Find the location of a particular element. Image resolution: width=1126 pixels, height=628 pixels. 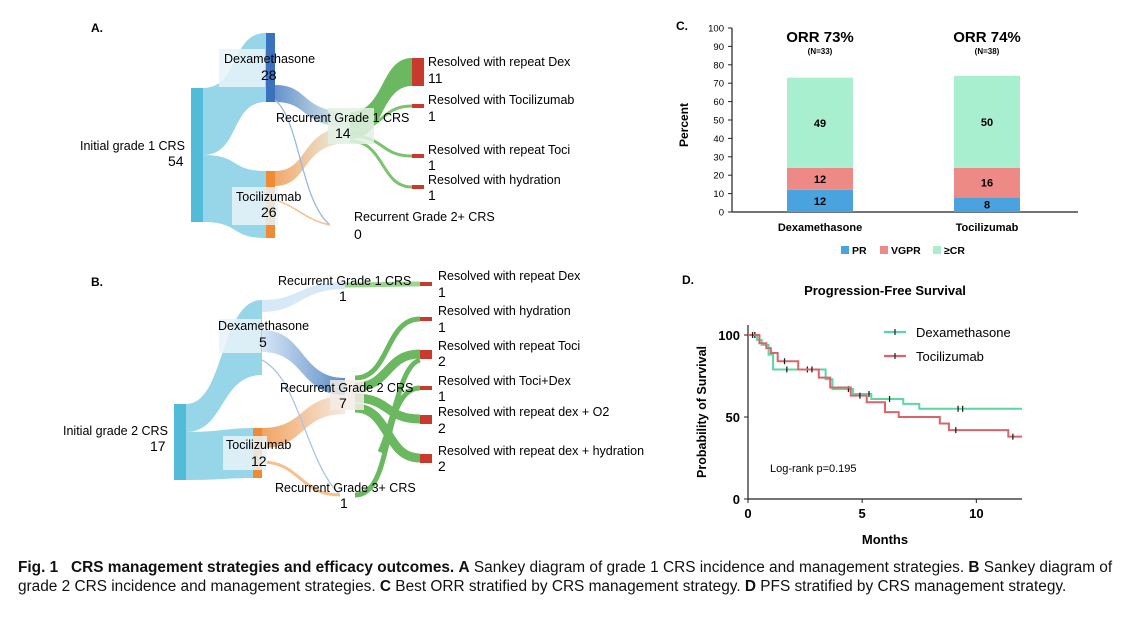

km-d-legend: Dexamethasone Tocilizumab is located at coordinates (947, 344).